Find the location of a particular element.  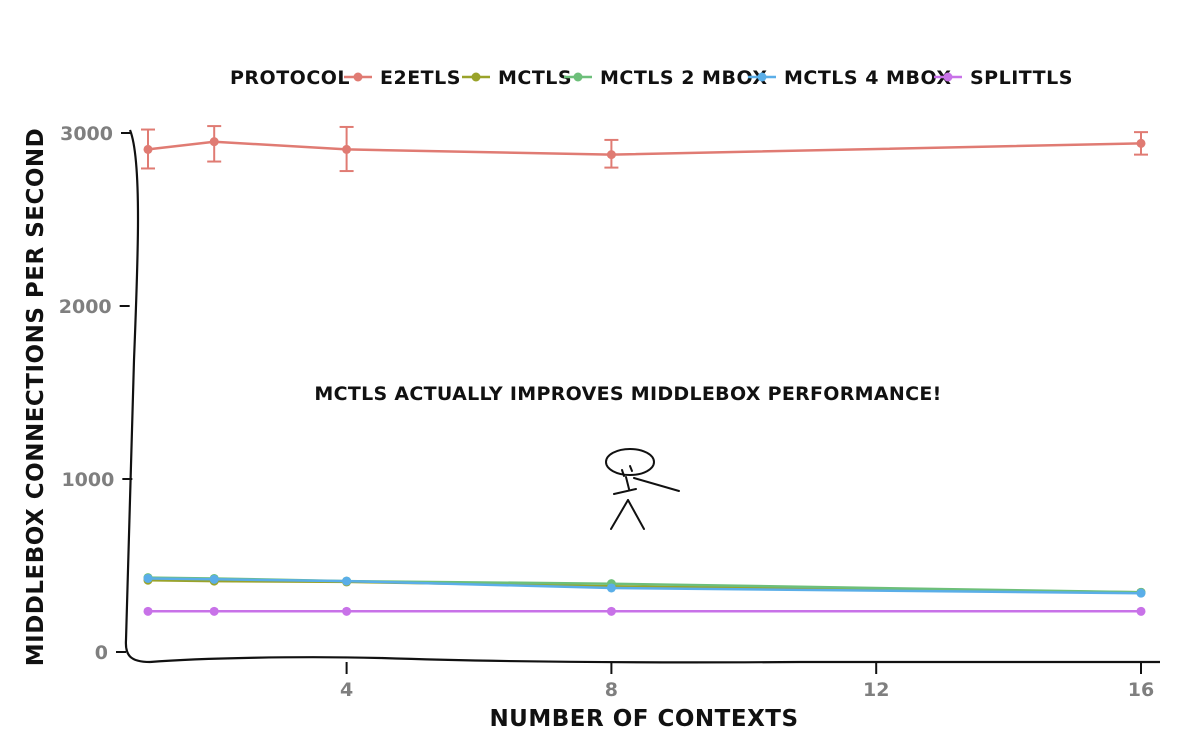

series-mctls-2-mbox is located at coordinates (644, 585).